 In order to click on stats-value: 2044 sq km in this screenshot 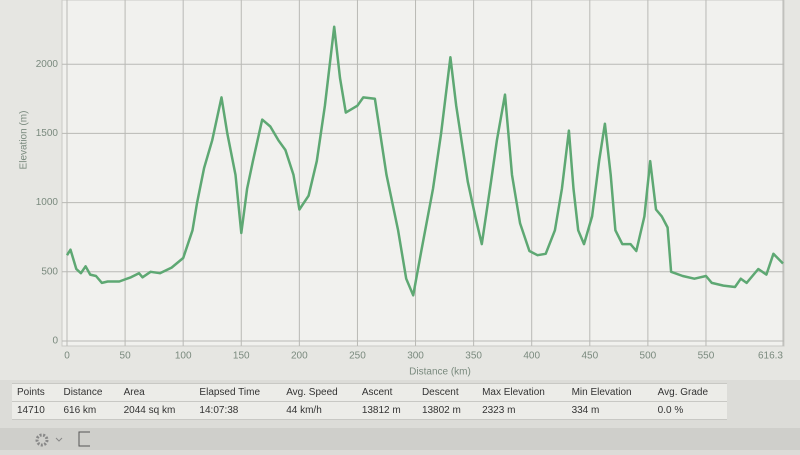, I will do `click(156, 410)`.